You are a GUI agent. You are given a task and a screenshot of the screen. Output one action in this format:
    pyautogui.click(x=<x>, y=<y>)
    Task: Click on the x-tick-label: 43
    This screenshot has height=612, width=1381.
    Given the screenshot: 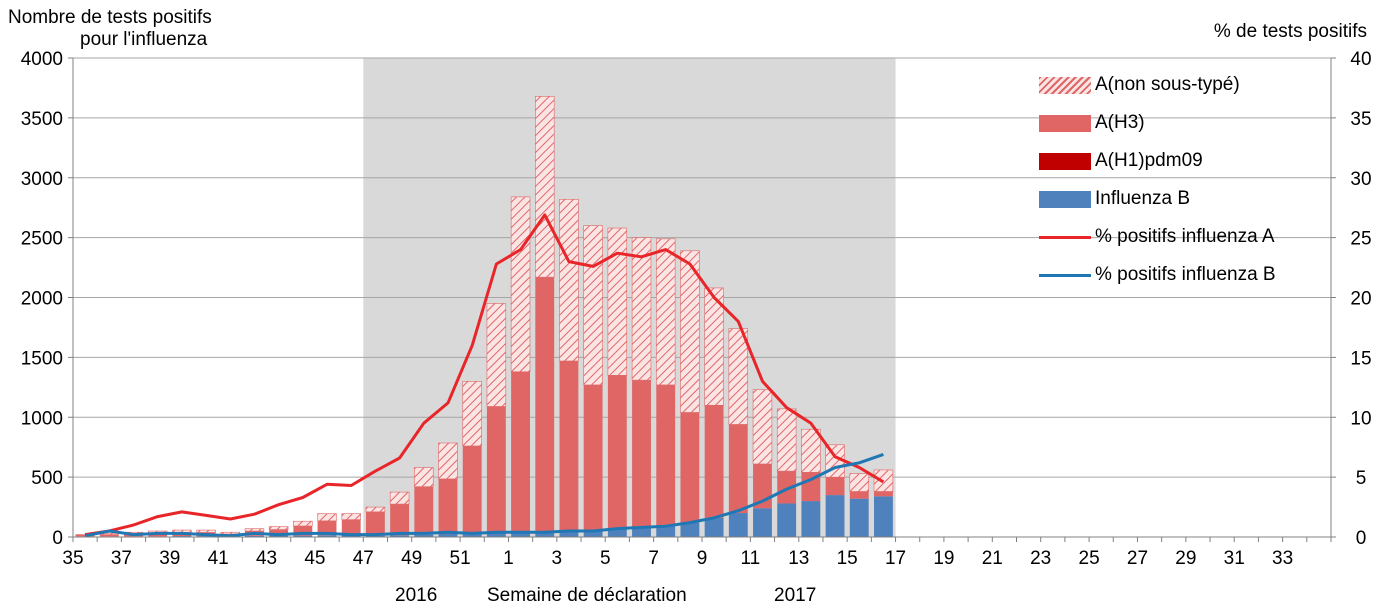 What is the action you would take?
    pyautogui.click(x=266, y=558)
    